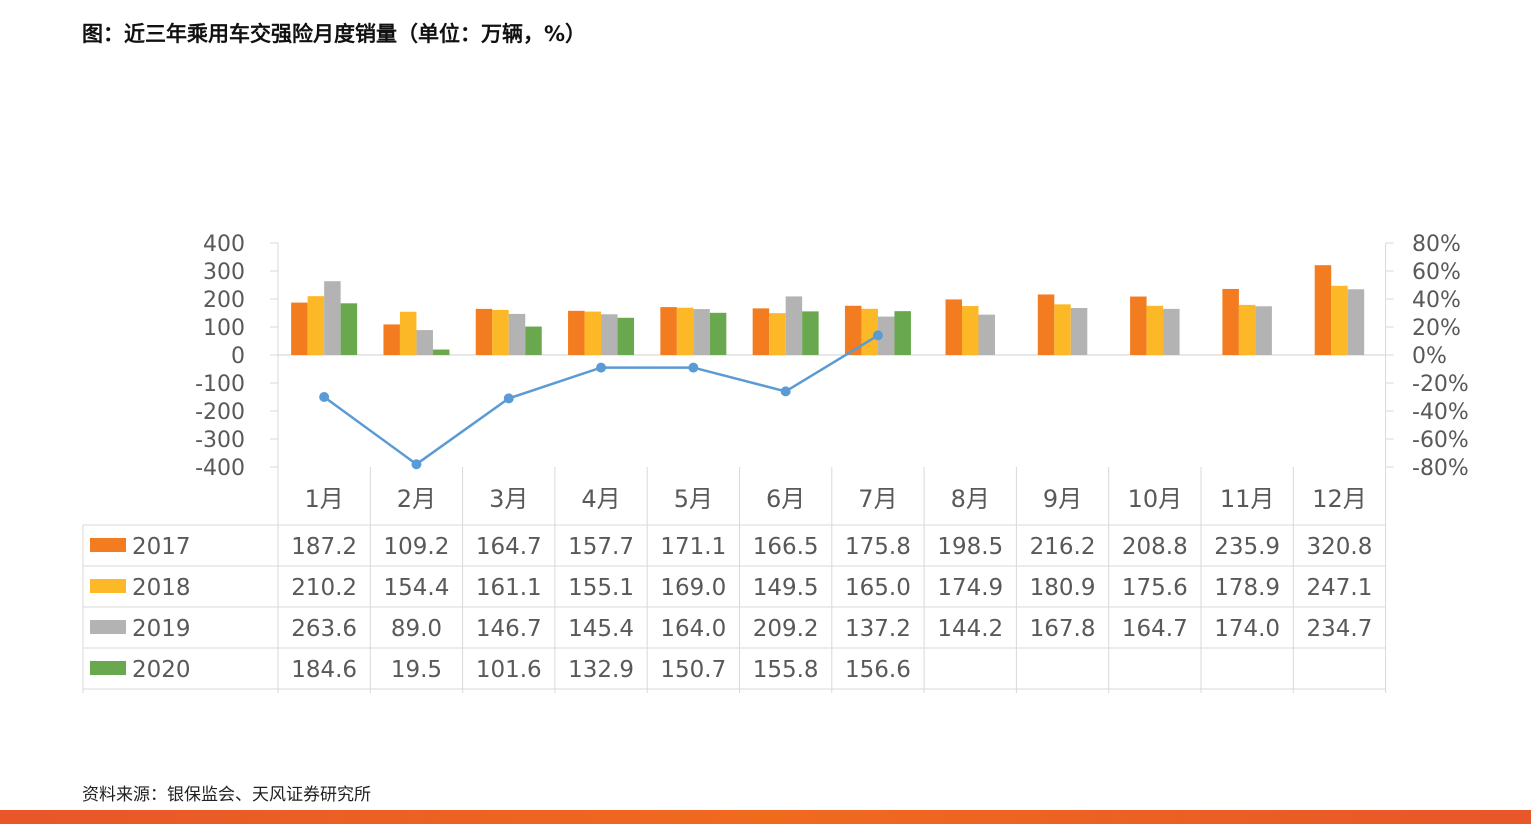 This screenshot has width=1531, height=824. Describe the element at coordinates (417, 588) in the screenshot. I see `table-cell: 154.4` at that location.